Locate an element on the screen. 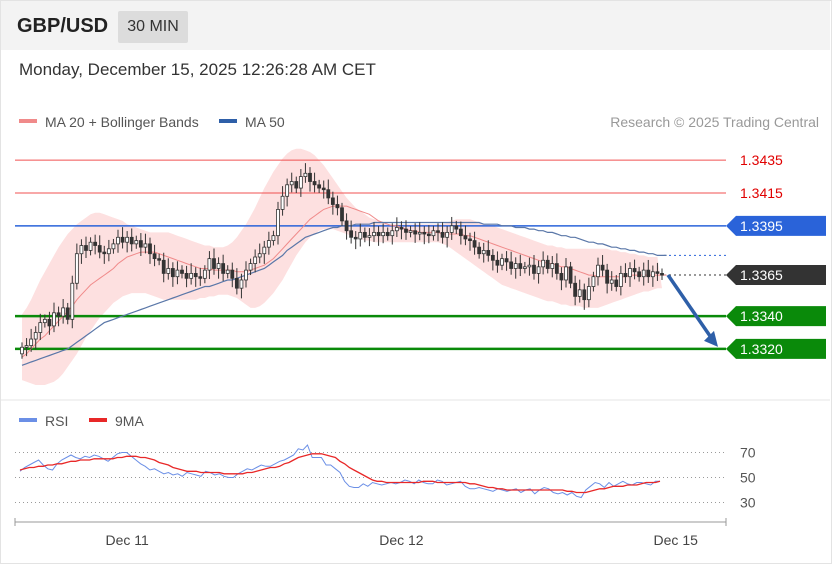 The image size is (832, 564). interval-button: 30 MIN is located at coordinates (153, 27).